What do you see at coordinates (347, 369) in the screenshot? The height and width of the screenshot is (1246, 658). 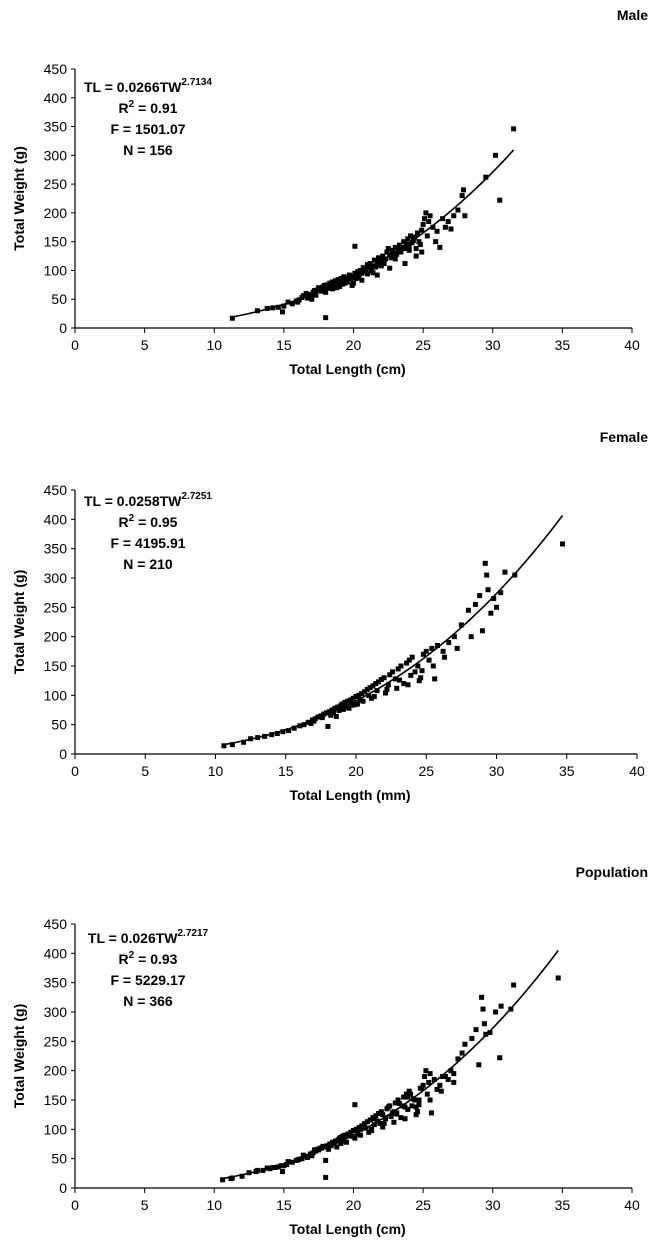 I see `x-axis-title: Total Length (cm)` at bounding box center [347, 369].